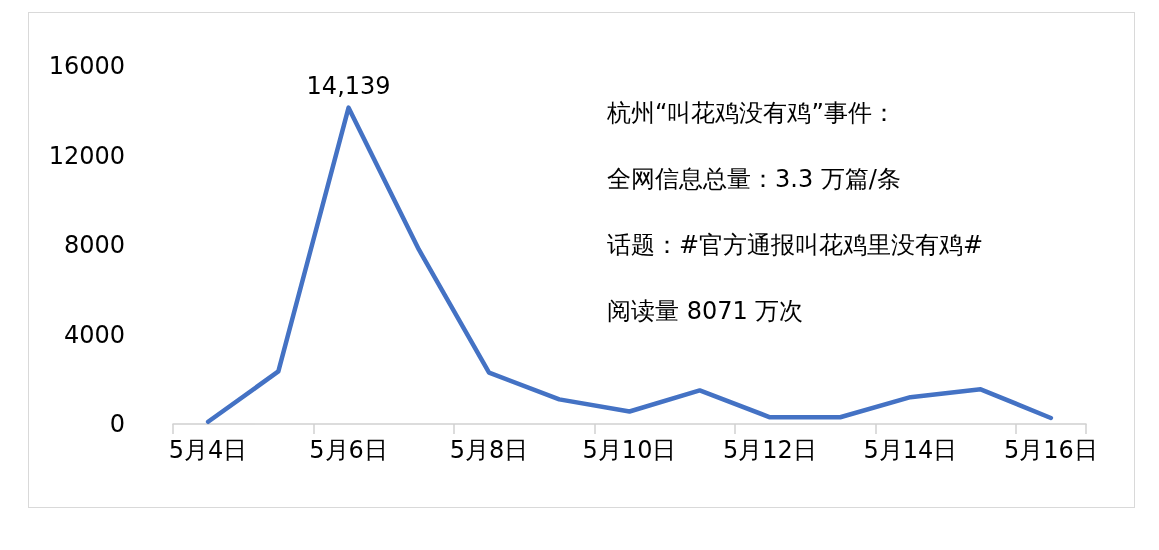 The height and width of the screenshot is (550, 1159). What do you see at coordinates (86, 155) in the screenshot?
I see `y-tick-label: 12000` at bounding box center [86, 155].